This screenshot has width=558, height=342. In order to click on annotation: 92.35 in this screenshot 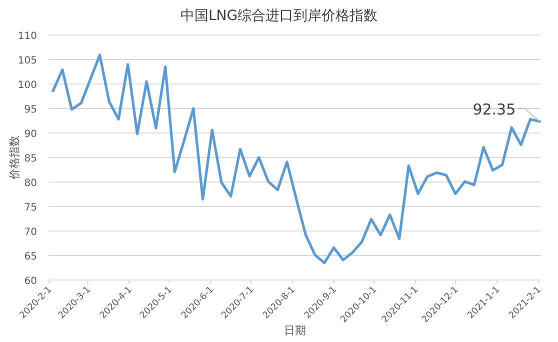, I will do `click(494, 109)`.